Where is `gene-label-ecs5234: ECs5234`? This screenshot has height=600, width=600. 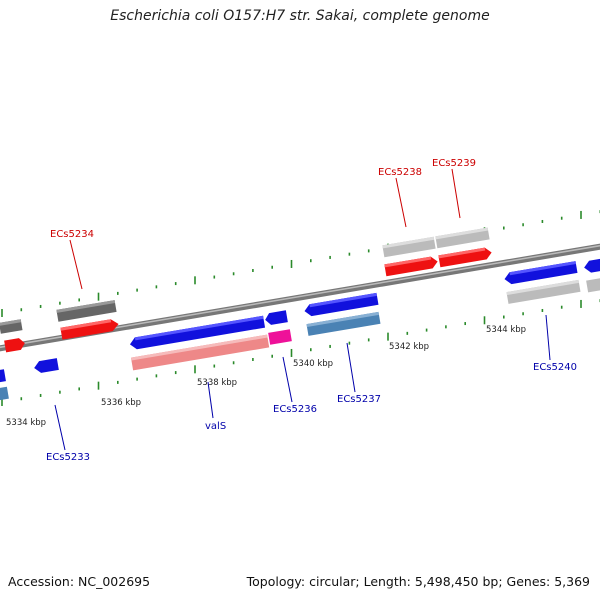
gene-label-ecs5234: ECs5234 is located at coordinates (72, 234).